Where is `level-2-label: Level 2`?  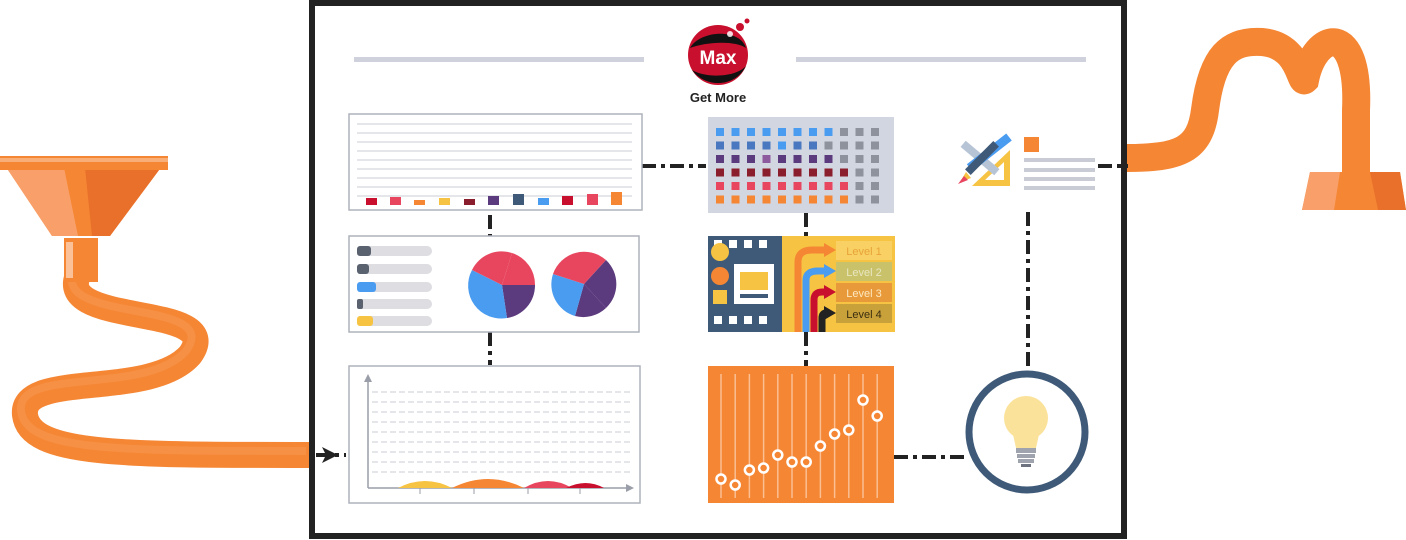 level-2-label: Level 2 is located at coordinates (863, 273).